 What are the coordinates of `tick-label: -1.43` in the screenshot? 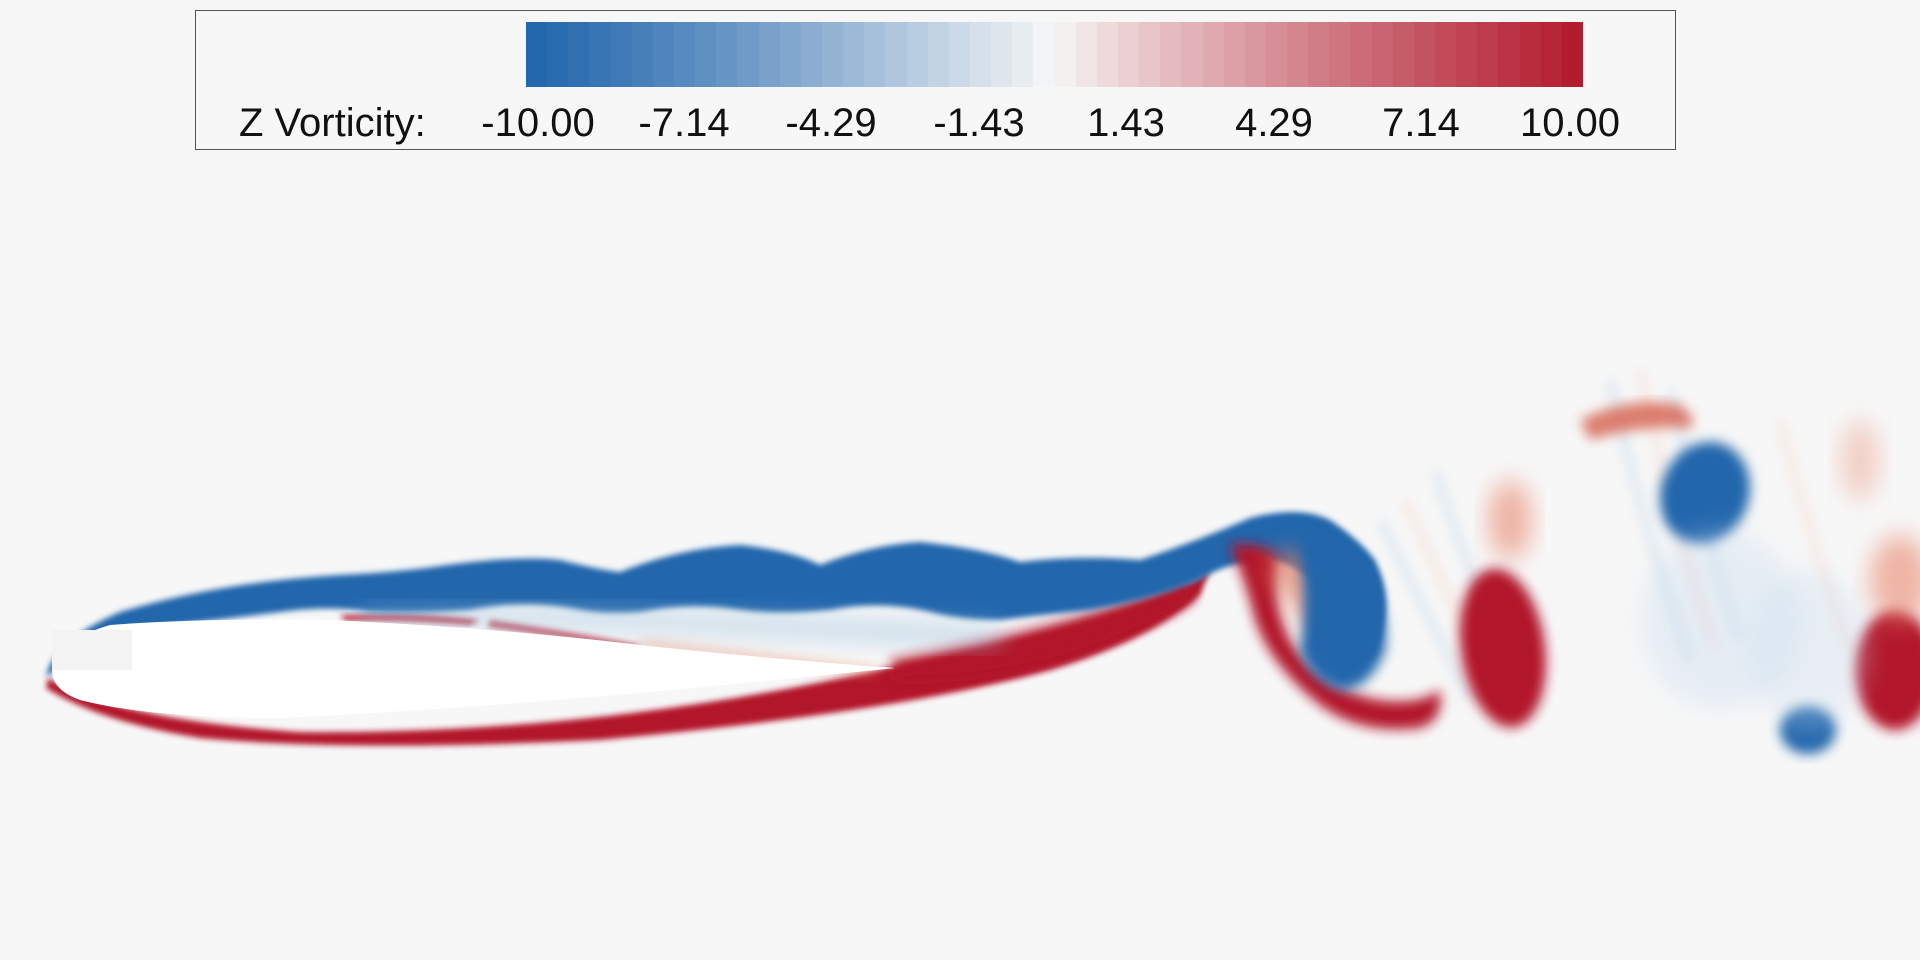 It's located at (979, 123).